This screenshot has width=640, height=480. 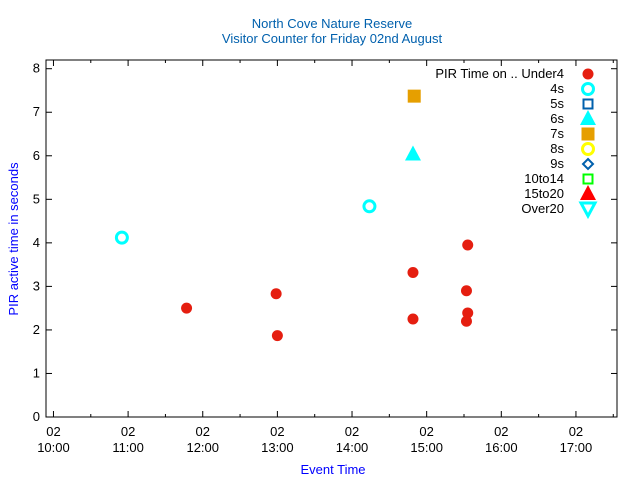 I want to click on legend-label: 5s, so click(x=557, y=103).